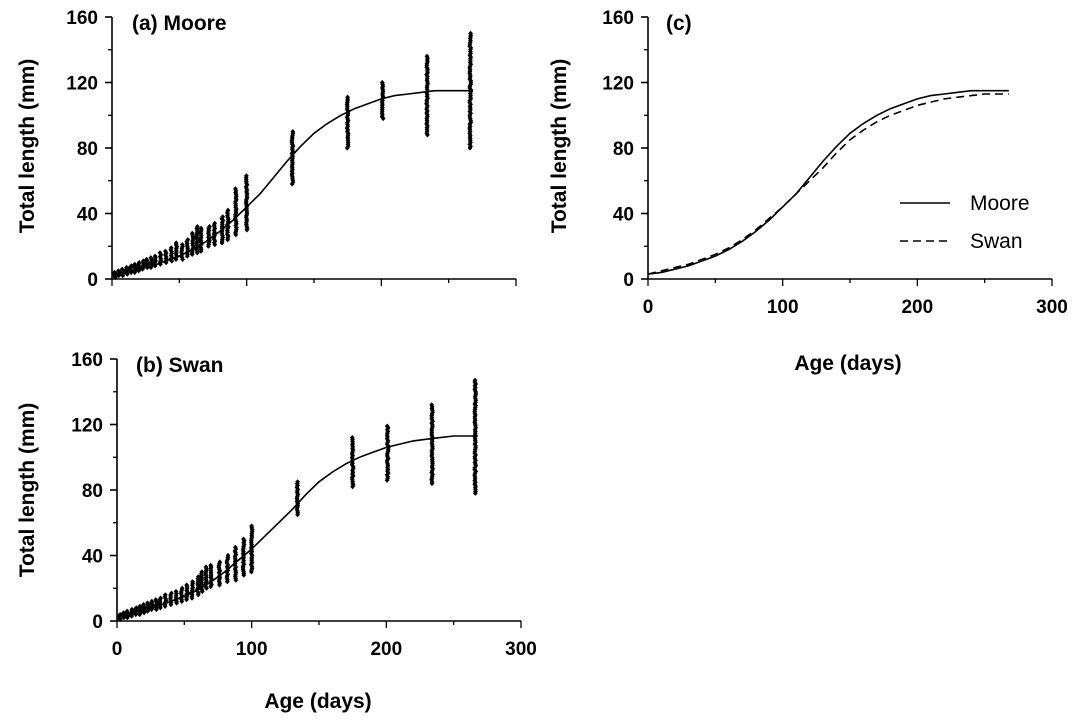 The height and width of the screenshot is (722, 1080). I want to click on panel-b-y-ticks: 0 40 80 120 160, so click(94, 491).